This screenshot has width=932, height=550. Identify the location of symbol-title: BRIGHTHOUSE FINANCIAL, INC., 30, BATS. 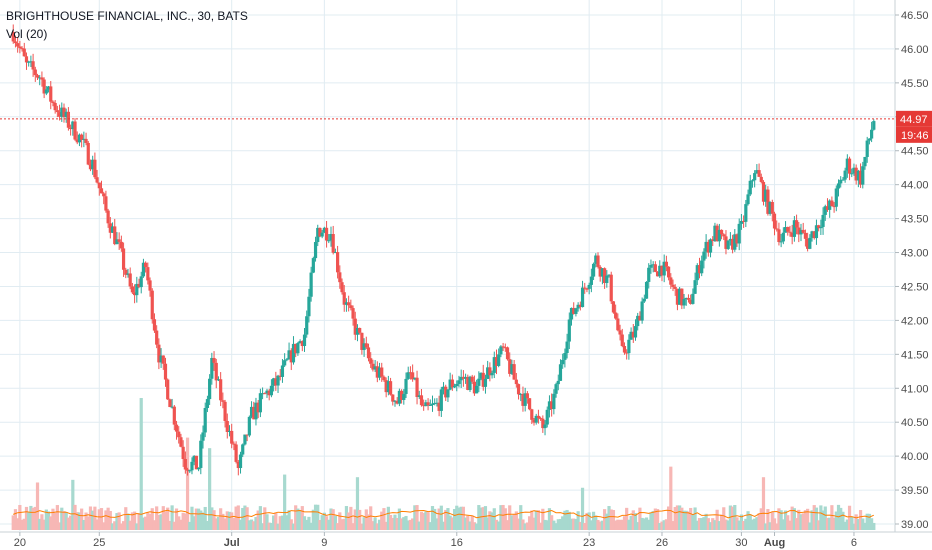
(127, 16).